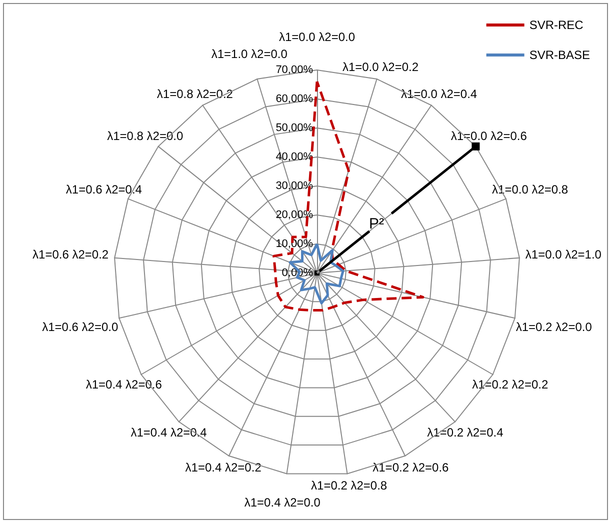 This screenshot has width=613, height=523. I want to click on y-tick-label: 40,00%, so click(295, 157).